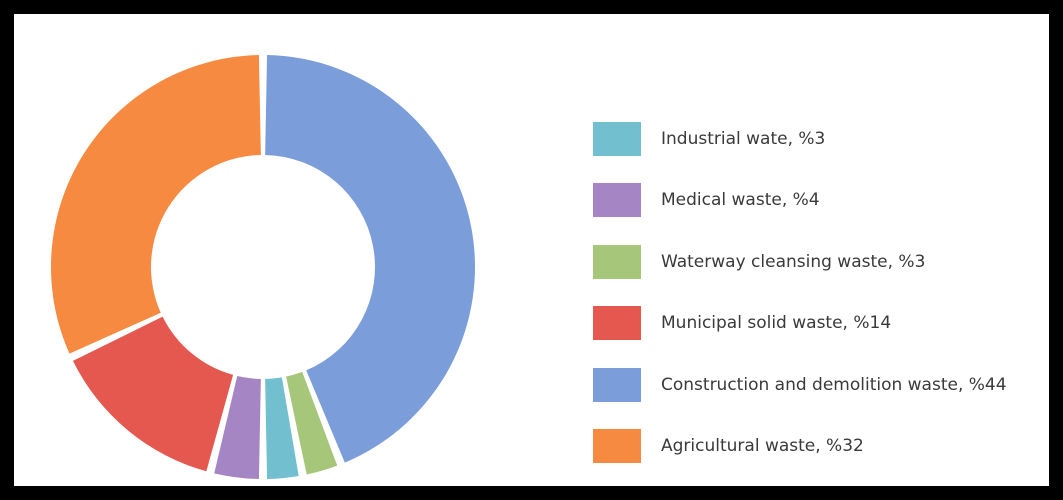 The width and height of the screenshot is (1063, 500). What do you see at coordinates (818, 152) in the screenshot?
I see `legend-item-industrial: Industrial wate, %3` at bounding box center [818, 152].